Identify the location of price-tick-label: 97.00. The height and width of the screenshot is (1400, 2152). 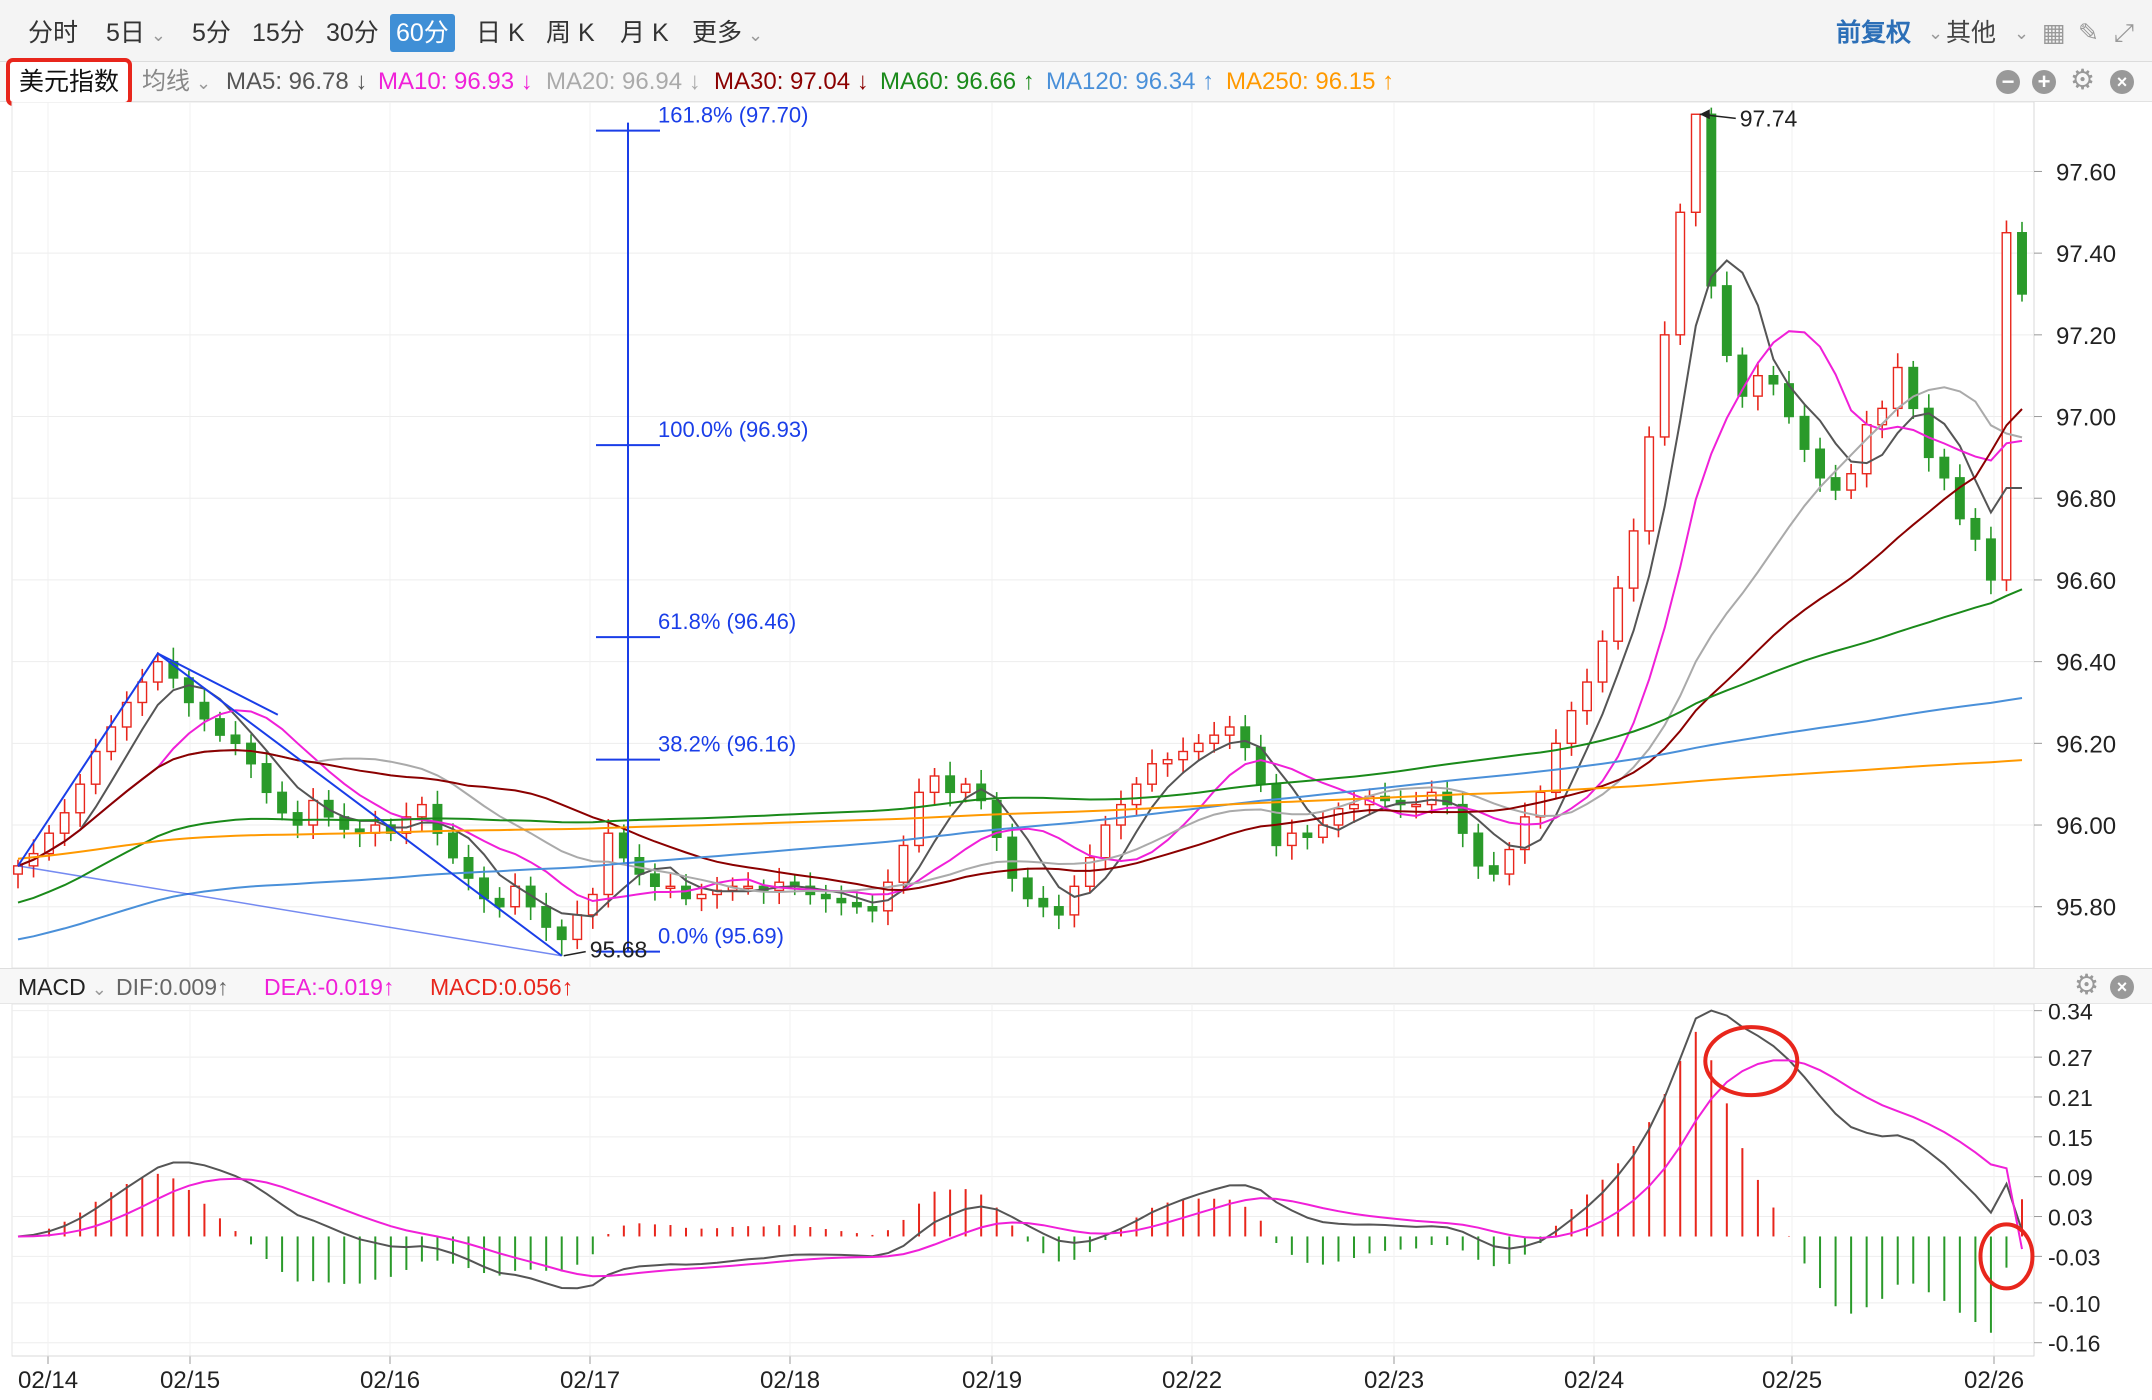
(2086, 418).